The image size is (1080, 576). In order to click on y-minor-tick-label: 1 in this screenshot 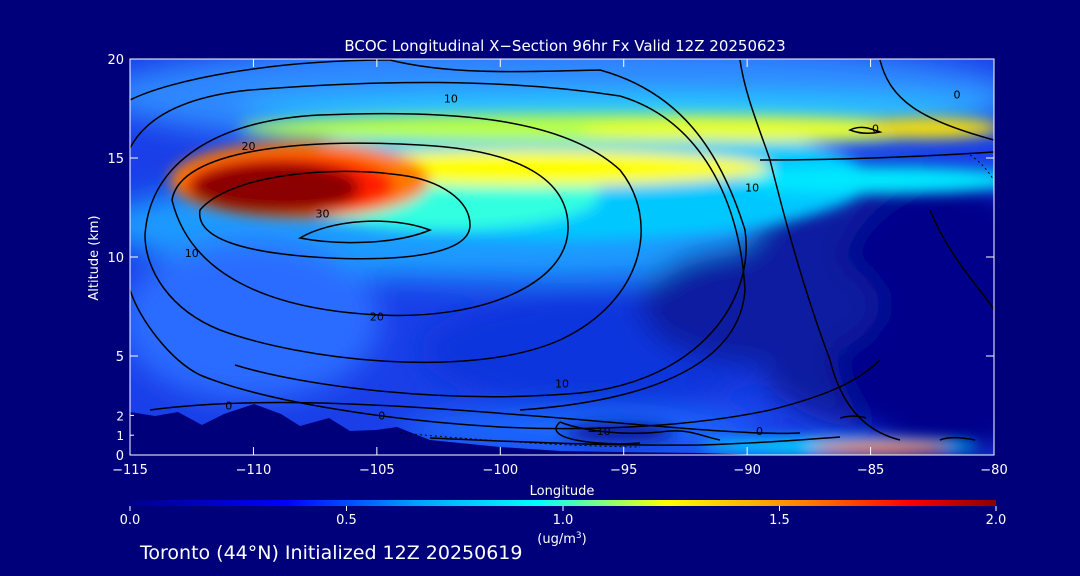, I will do `click(120, 436)`.